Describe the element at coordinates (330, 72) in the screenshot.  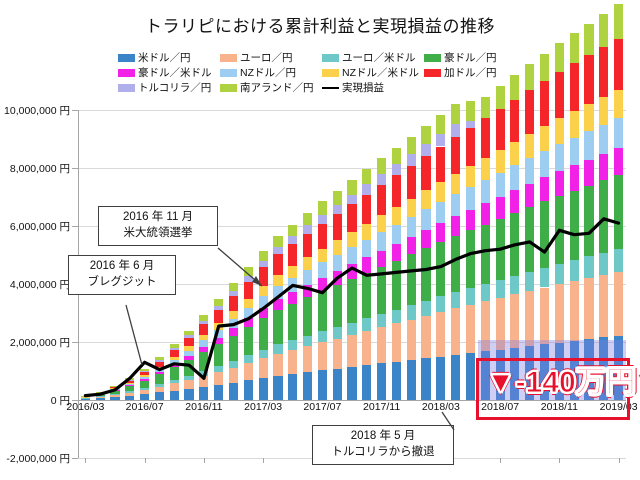
I see `legend-swatch-icon` at that location.